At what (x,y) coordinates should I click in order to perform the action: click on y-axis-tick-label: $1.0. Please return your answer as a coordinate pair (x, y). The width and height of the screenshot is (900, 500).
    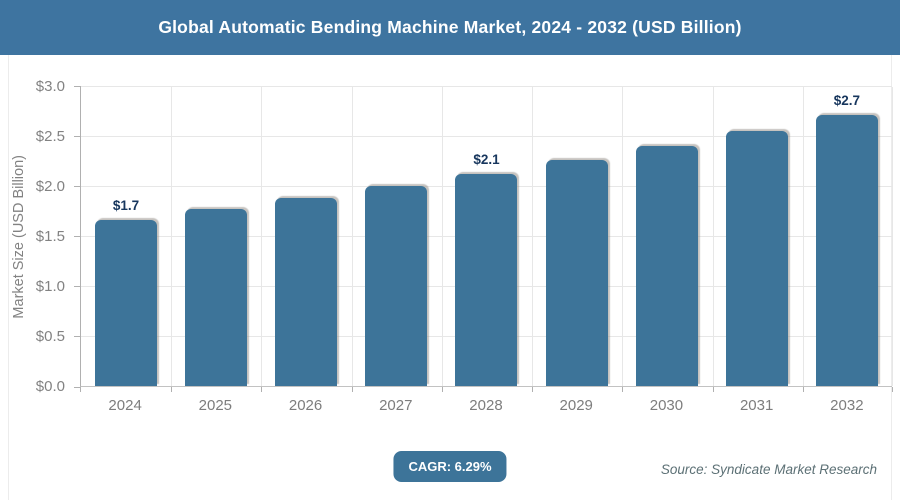
    Looking at the image, I should click on (50, 286).